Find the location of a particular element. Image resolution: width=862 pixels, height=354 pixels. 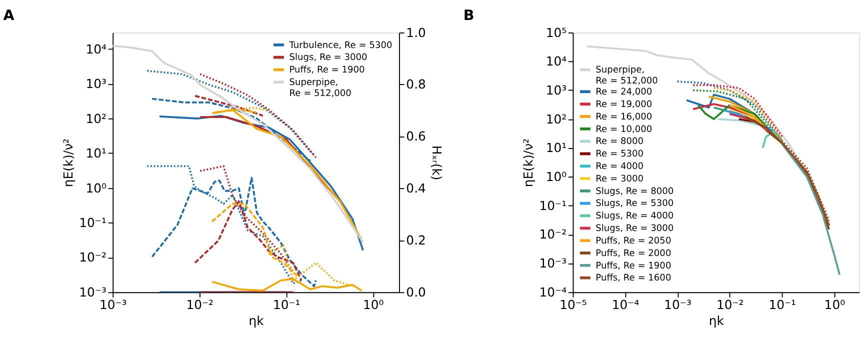

legend-label: Re = 4000 is located at coordinates (620, 167).